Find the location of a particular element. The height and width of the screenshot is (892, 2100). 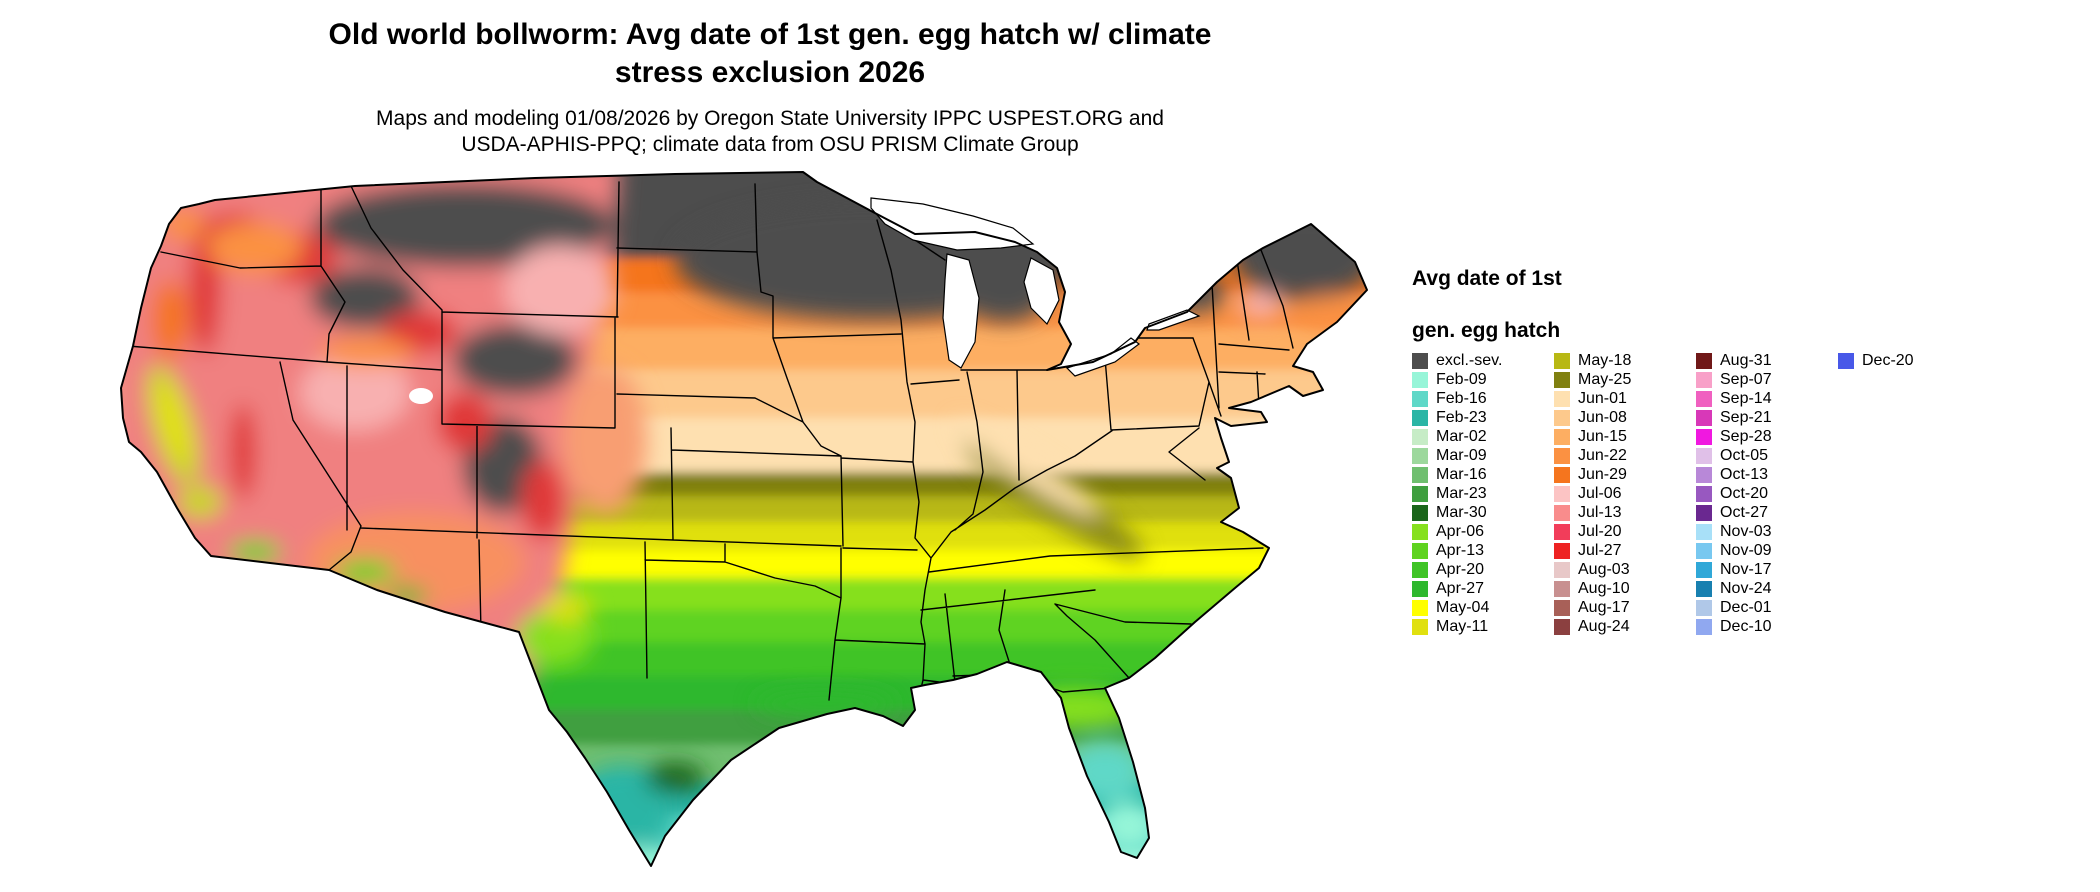

legend-label: Aug-10 is located at coordinates (1604, 588).